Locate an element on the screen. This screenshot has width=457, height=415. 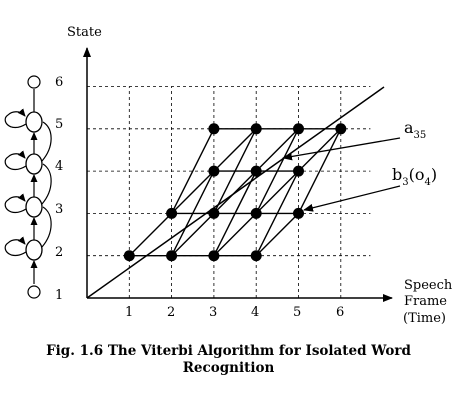
x-axis-label-time: (Time) is located at coordinates (424, 318).